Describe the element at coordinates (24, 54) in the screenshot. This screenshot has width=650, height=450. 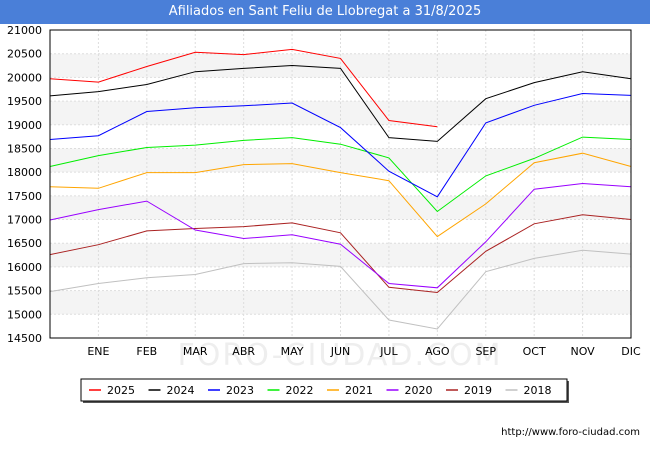
I see `y-tick-label: 20500` at that location.